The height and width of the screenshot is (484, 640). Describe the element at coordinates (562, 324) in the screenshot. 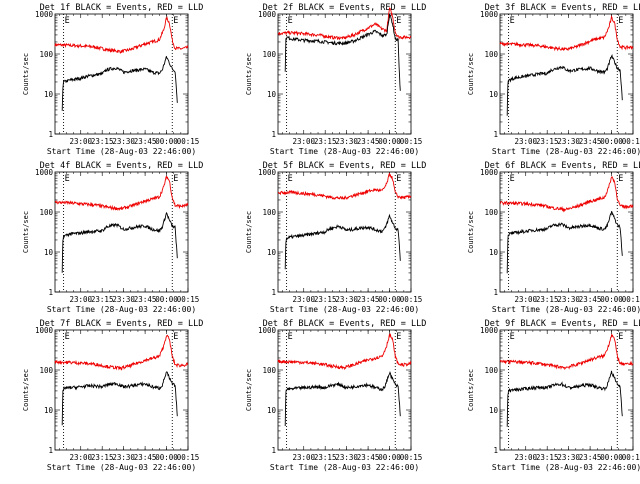

I see `chart-title: Det 9f BLACK = Events, RED = LLD` at that location.